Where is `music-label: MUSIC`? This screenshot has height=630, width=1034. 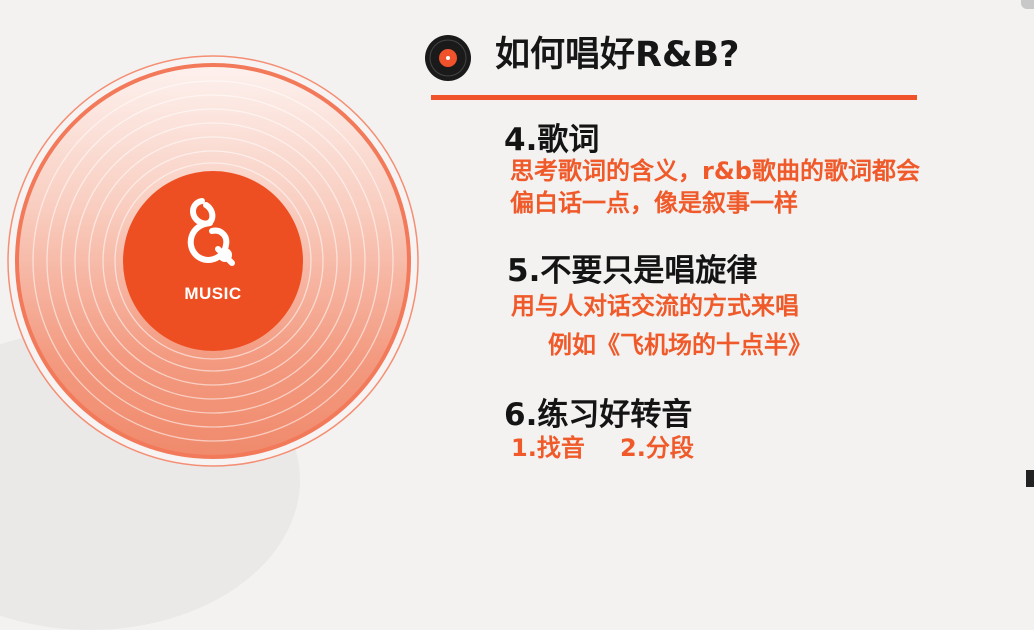 music-label: MUSIC is located at coordinates (213, 293).